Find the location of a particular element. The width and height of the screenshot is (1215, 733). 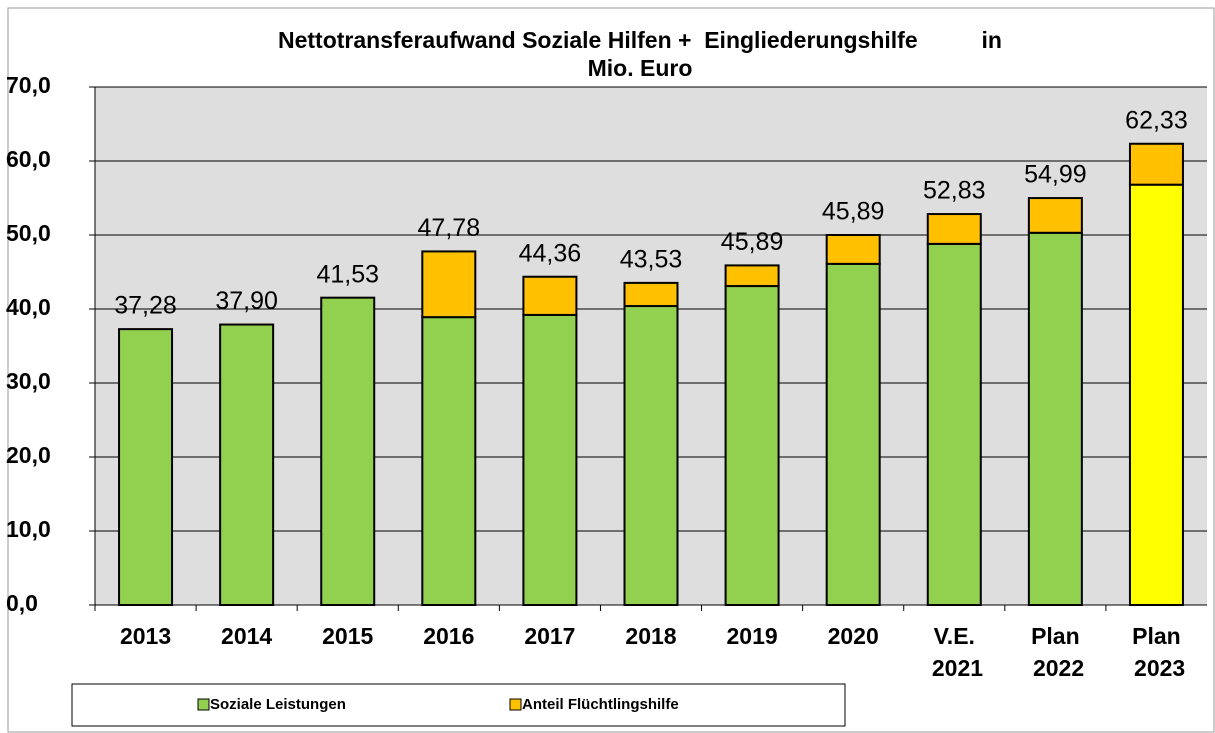

x-tick-label: V.E. 2021 is located at coordinates (954, 652).